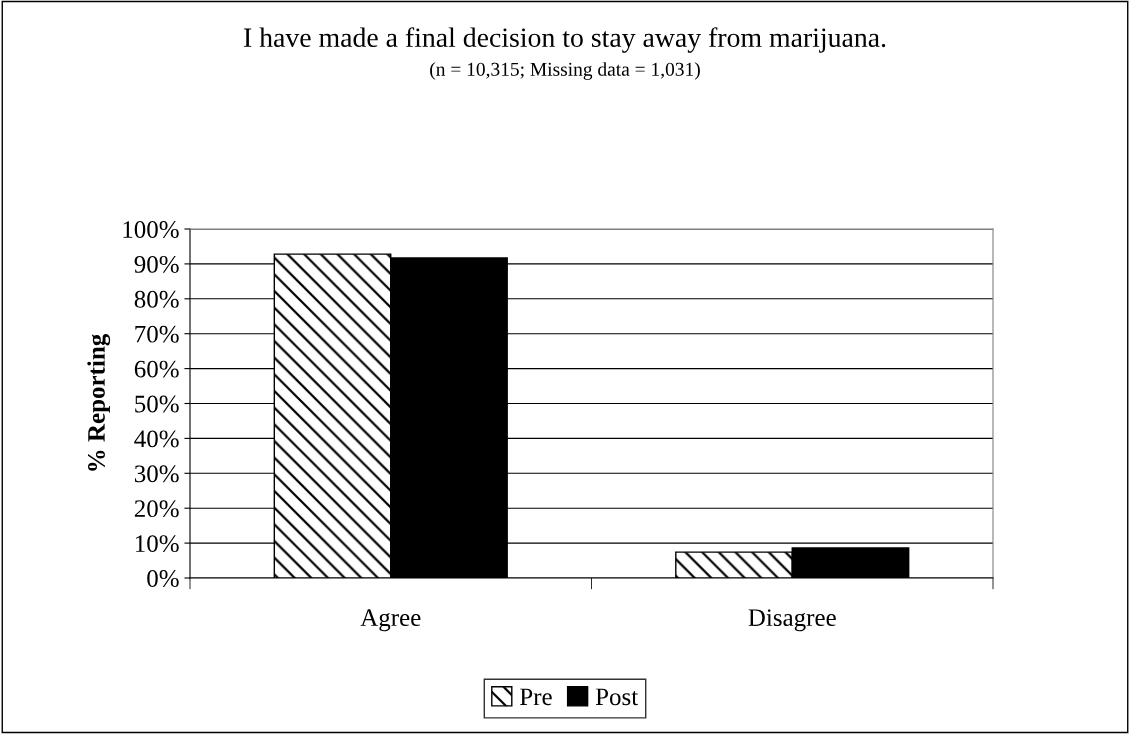 The image size is (1130, 734). What do you see at coordinates (156, 439) in the screenshot?
I see `y-tick-label: 40%` at bounding box center [156, 439].